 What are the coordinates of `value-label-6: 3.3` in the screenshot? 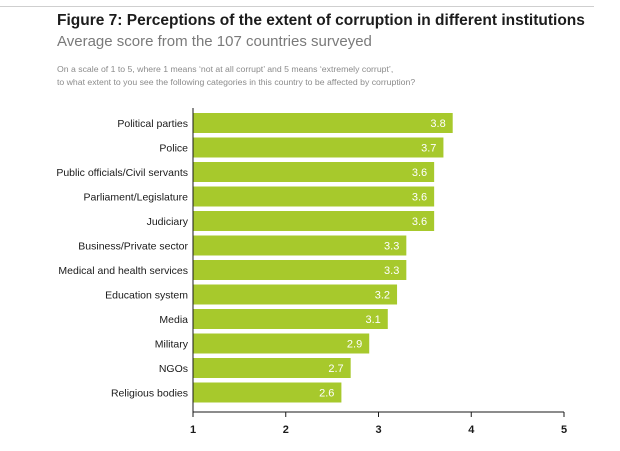 It's located at (391, 271).